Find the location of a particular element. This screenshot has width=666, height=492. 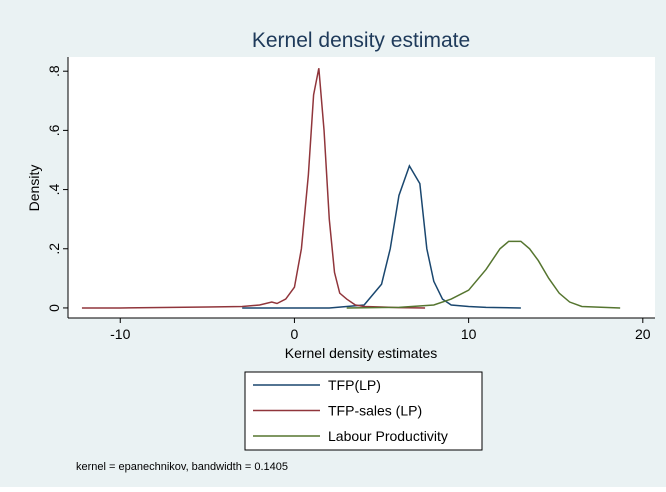

y-tick-label: .8 is located at coordinates (54, 71).